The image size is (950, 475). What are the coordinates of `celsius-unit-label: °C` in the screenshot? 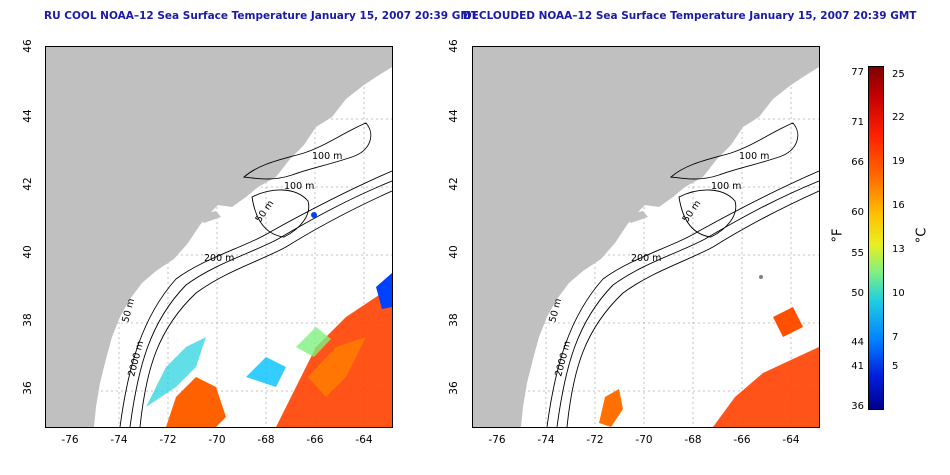 It's located at (922, 235).